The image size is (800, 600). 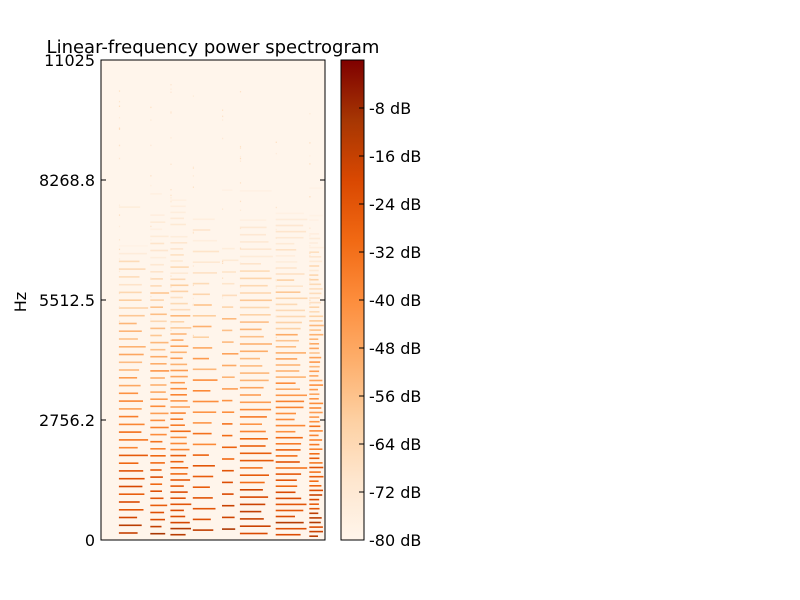 What do you see at coordinates (395, 348) in the screenshot?
I see `colorbar-tick-label: -48 dB` at bounding box center [395, 348].